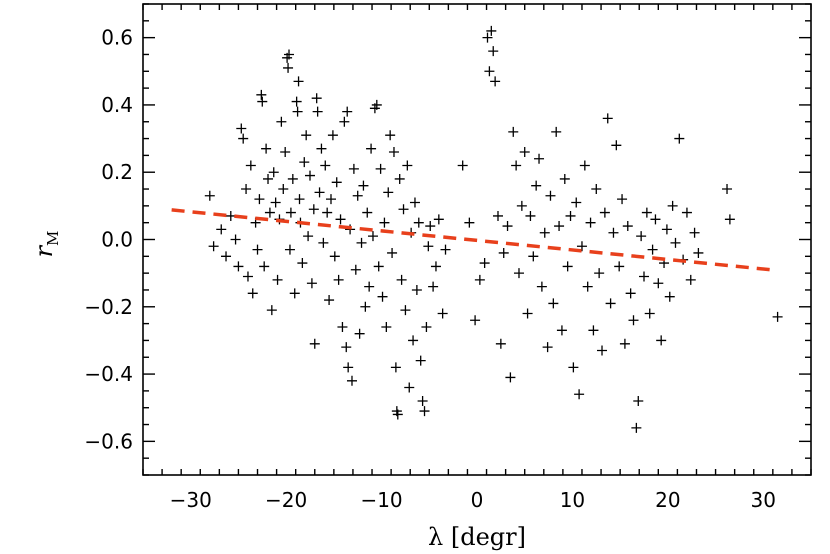  Describe the element at coordinates (44, 250) in the screenshot. I see `y-axis-title-main: r` at that location.